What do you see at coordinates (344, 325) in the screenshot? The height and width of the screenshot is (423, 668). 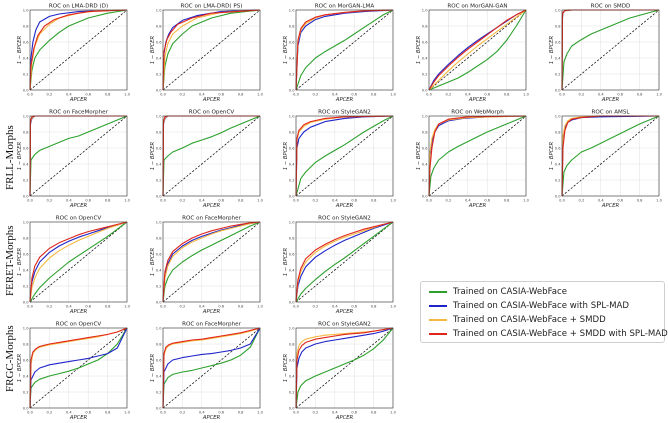 I see `panel-title: ROC on StyleGAN2` at bounding box center [344, 325].